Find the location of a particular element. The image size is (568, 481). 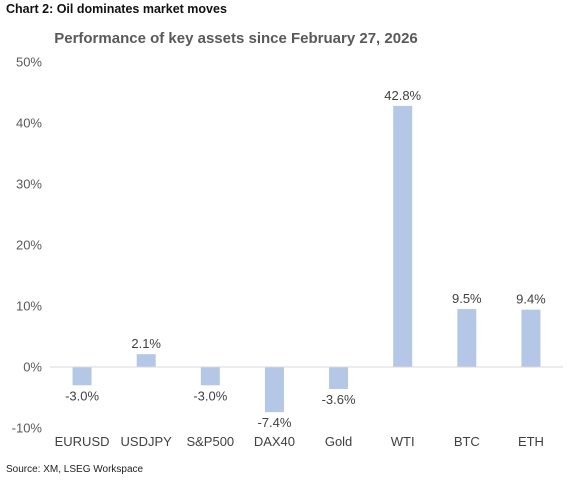

category-label: DAX40 is located at coordinates (274, 441).